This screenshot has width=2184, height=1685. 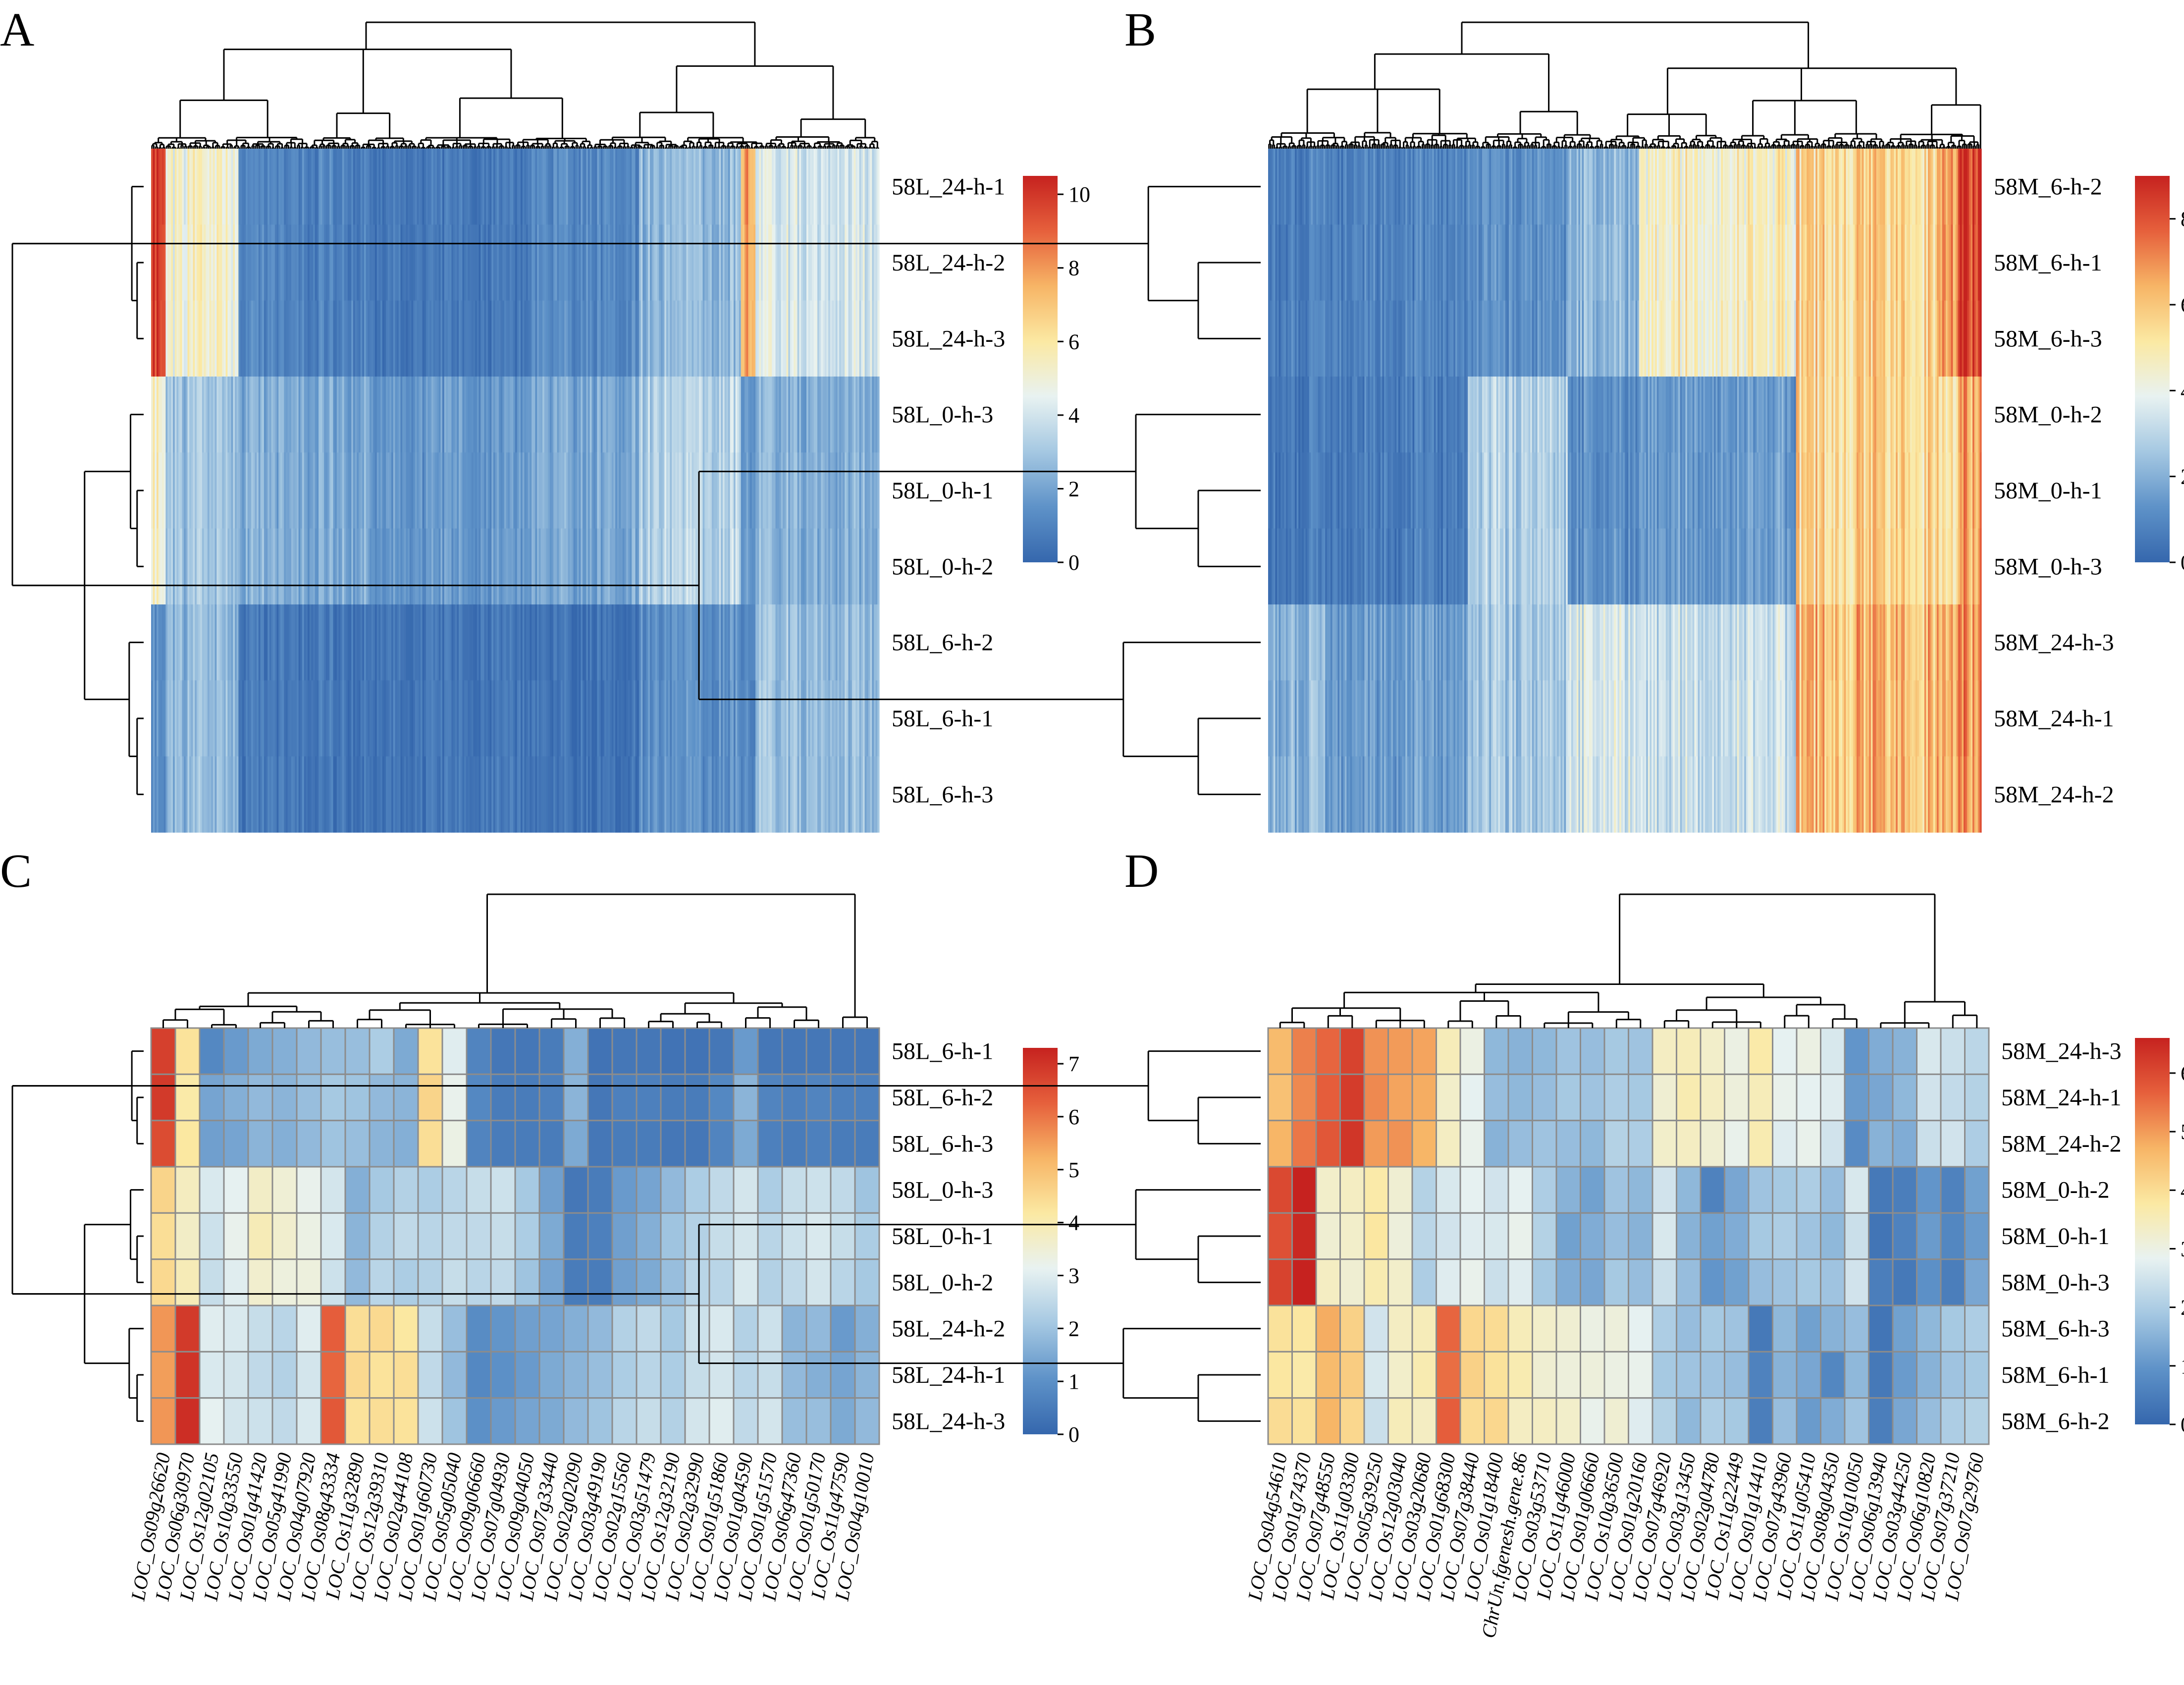 I want to click on row-dendrogram, so click(x=77, y=491).